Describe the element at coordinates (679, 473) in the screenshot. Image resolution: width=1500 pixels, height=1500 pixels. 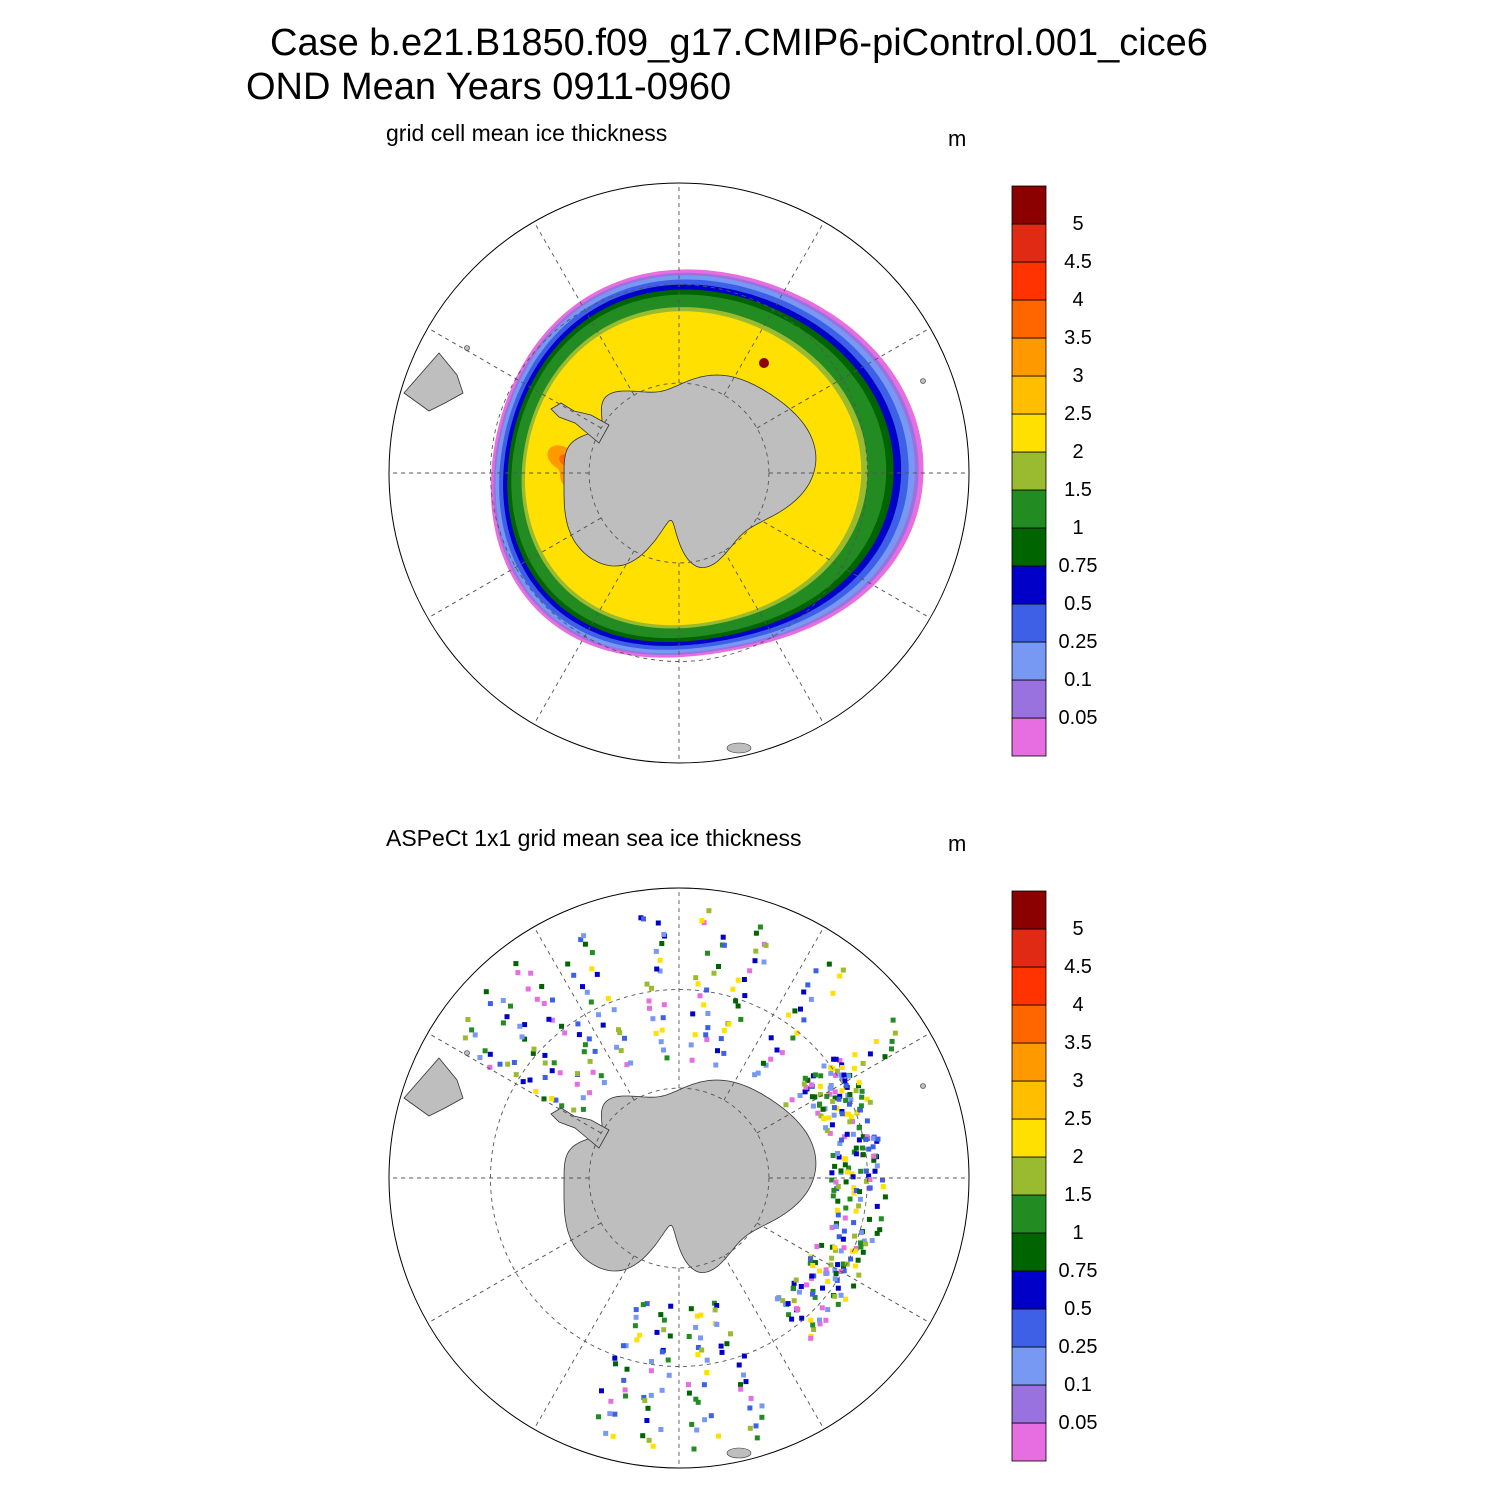
I see `graticule` at that location.